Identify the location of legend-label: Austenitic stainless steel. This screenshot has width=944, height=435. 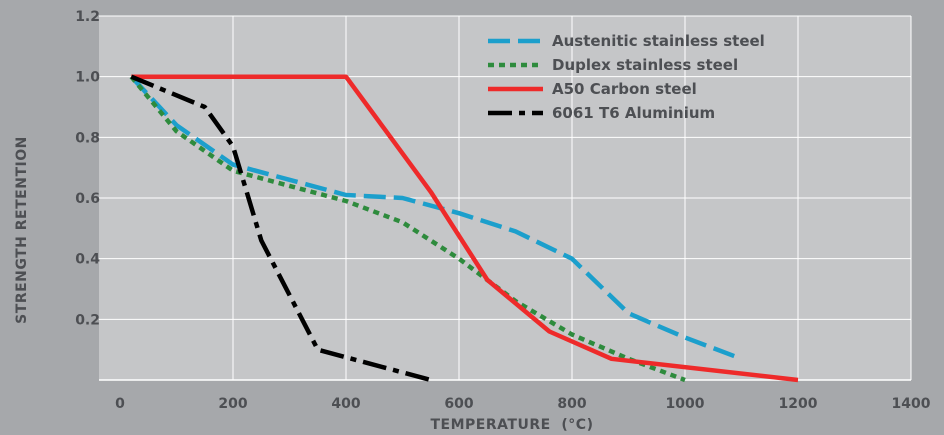
(658, 41).